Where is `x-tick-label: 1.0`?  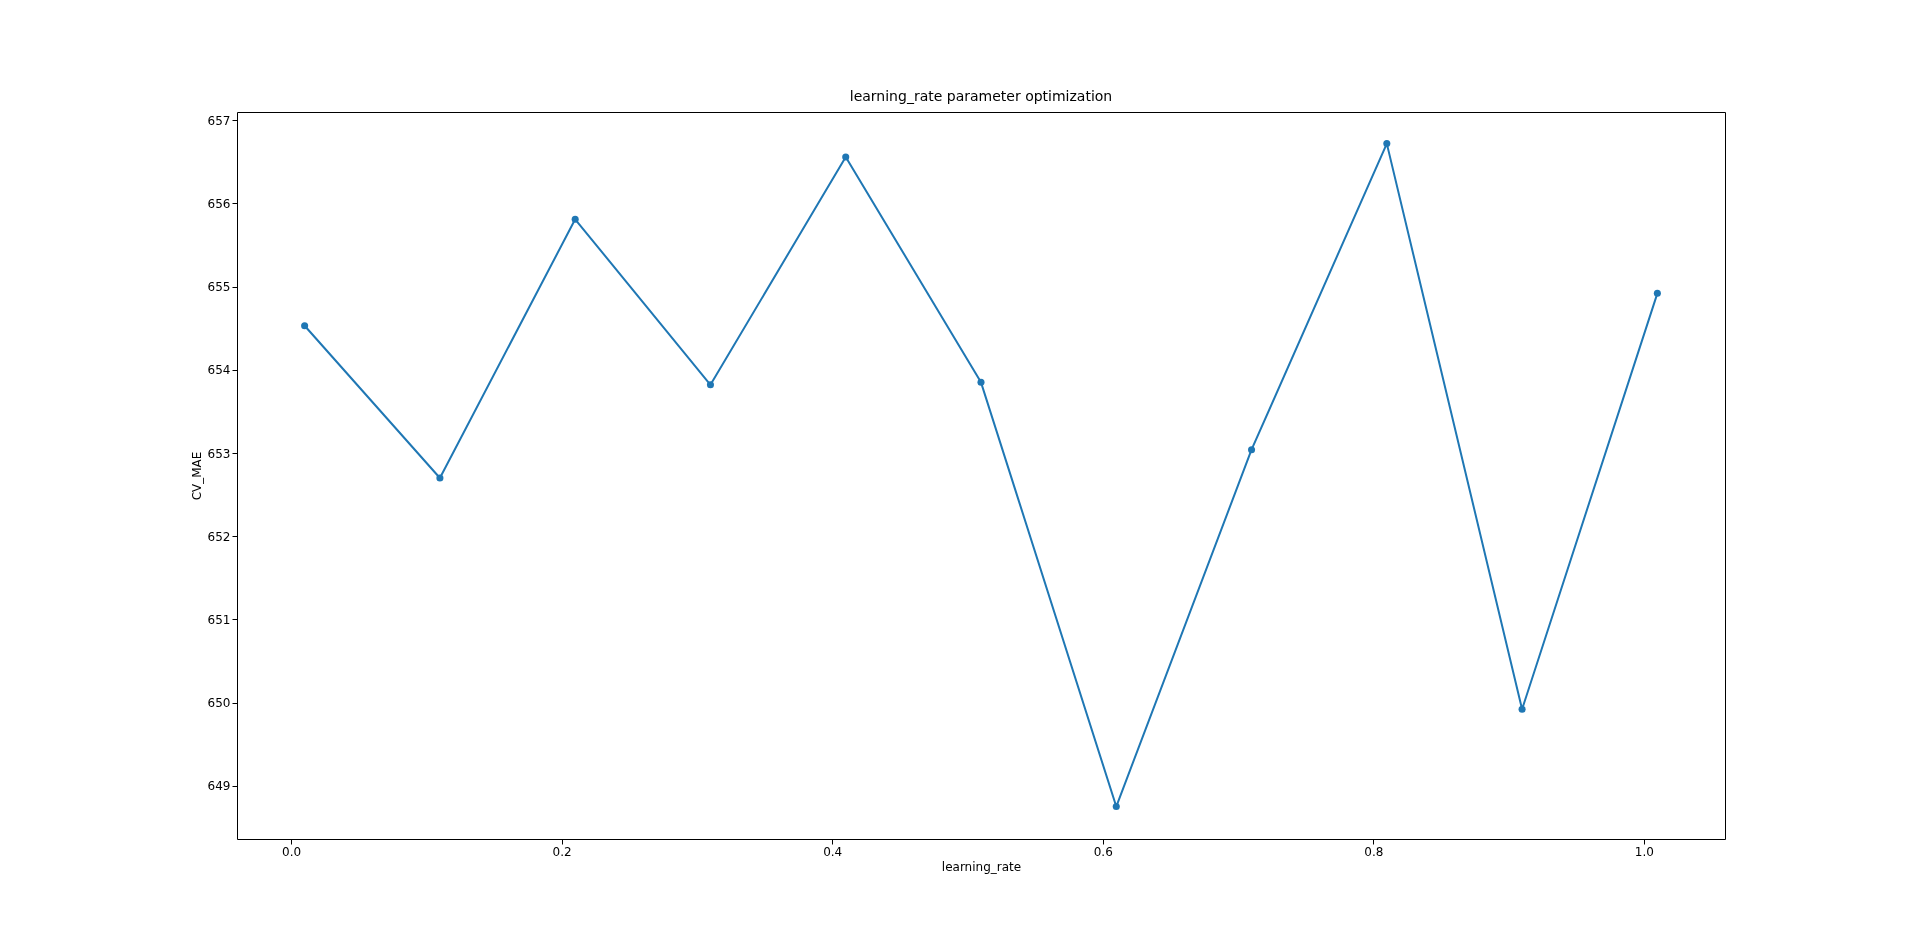
x-tick-label: 1.0 is located at coordinates (1644, 851).